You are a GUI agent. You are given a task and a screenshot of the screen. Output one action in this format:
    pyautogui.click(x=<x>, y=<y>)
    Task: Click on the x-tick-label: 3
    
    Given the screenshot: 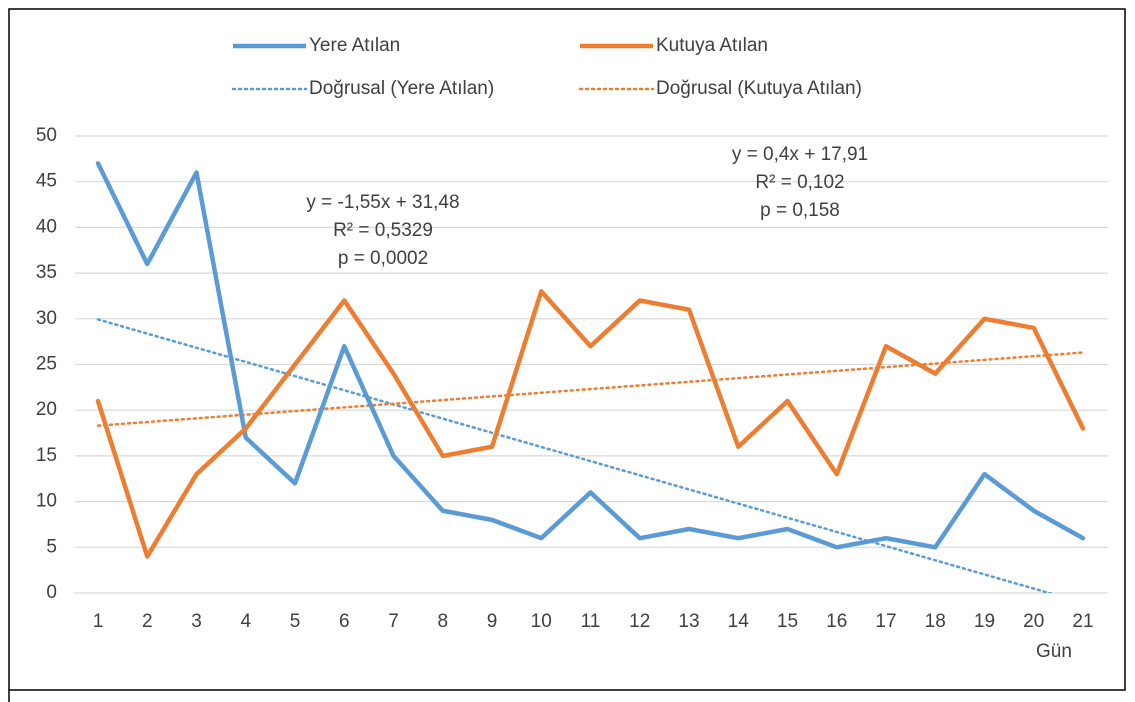 What is the action you would take?
    pyautogui.click(x=196, y=621)
    